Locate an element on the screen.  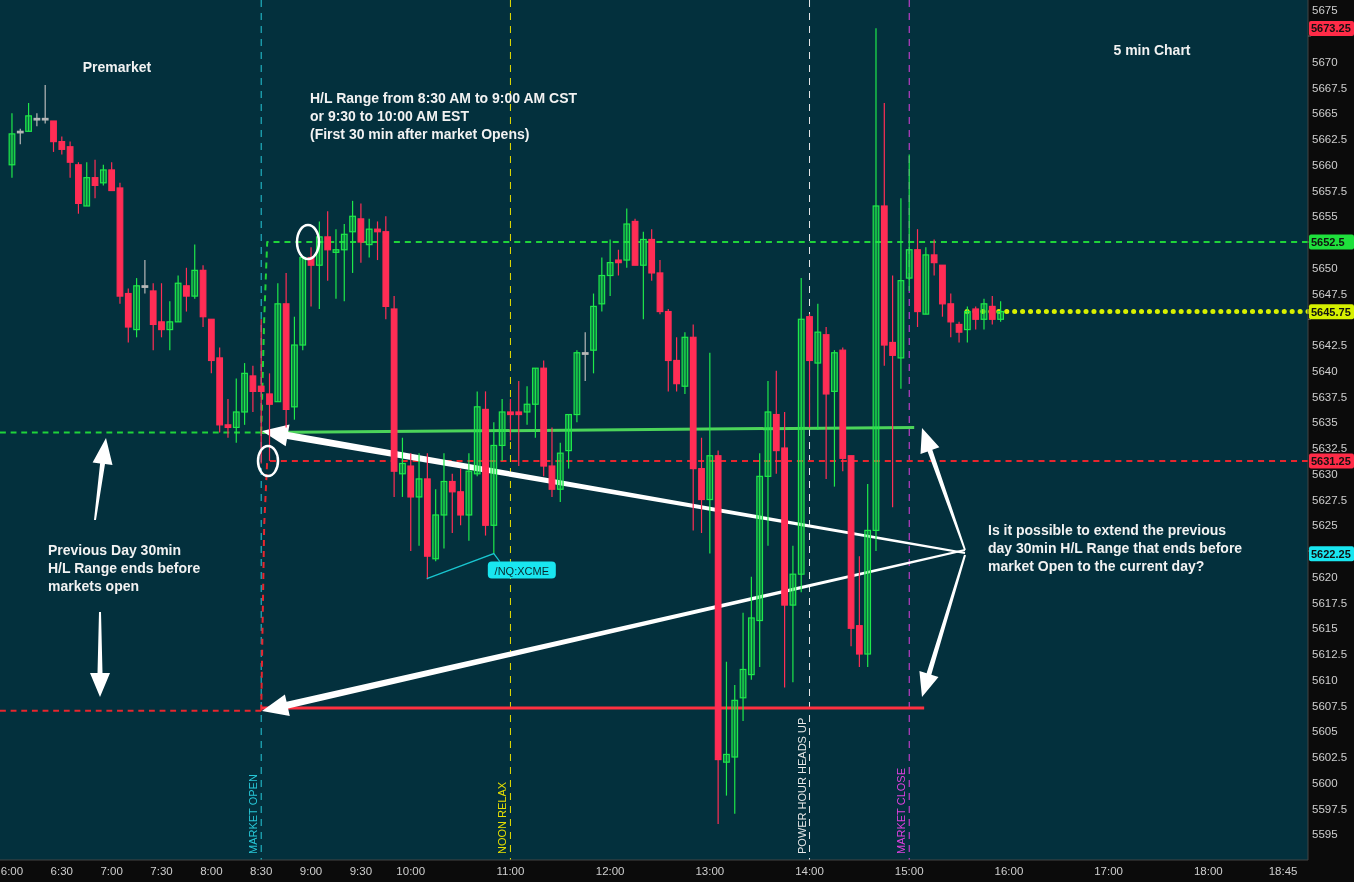
x-tick-label: 9:30 is located at coordinates (361, 871).